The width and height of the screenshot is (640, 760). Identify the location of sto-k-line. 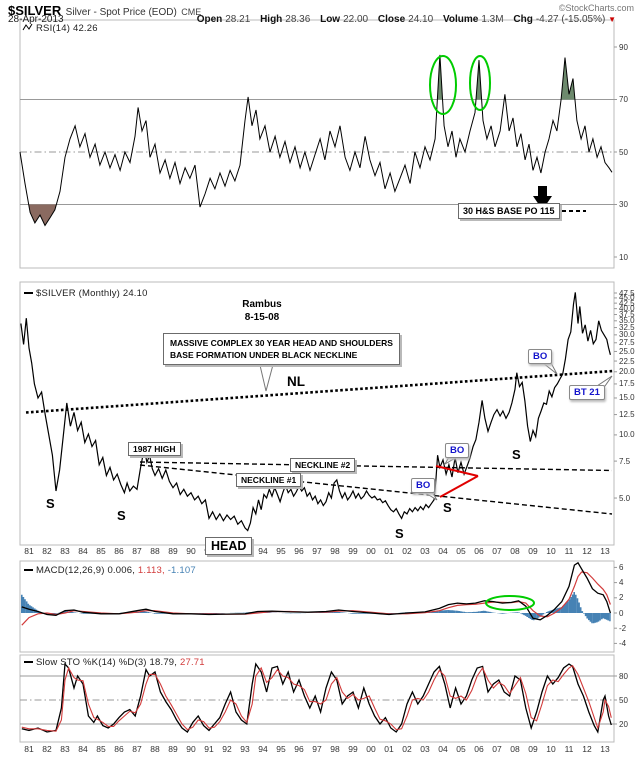
(316, 698).